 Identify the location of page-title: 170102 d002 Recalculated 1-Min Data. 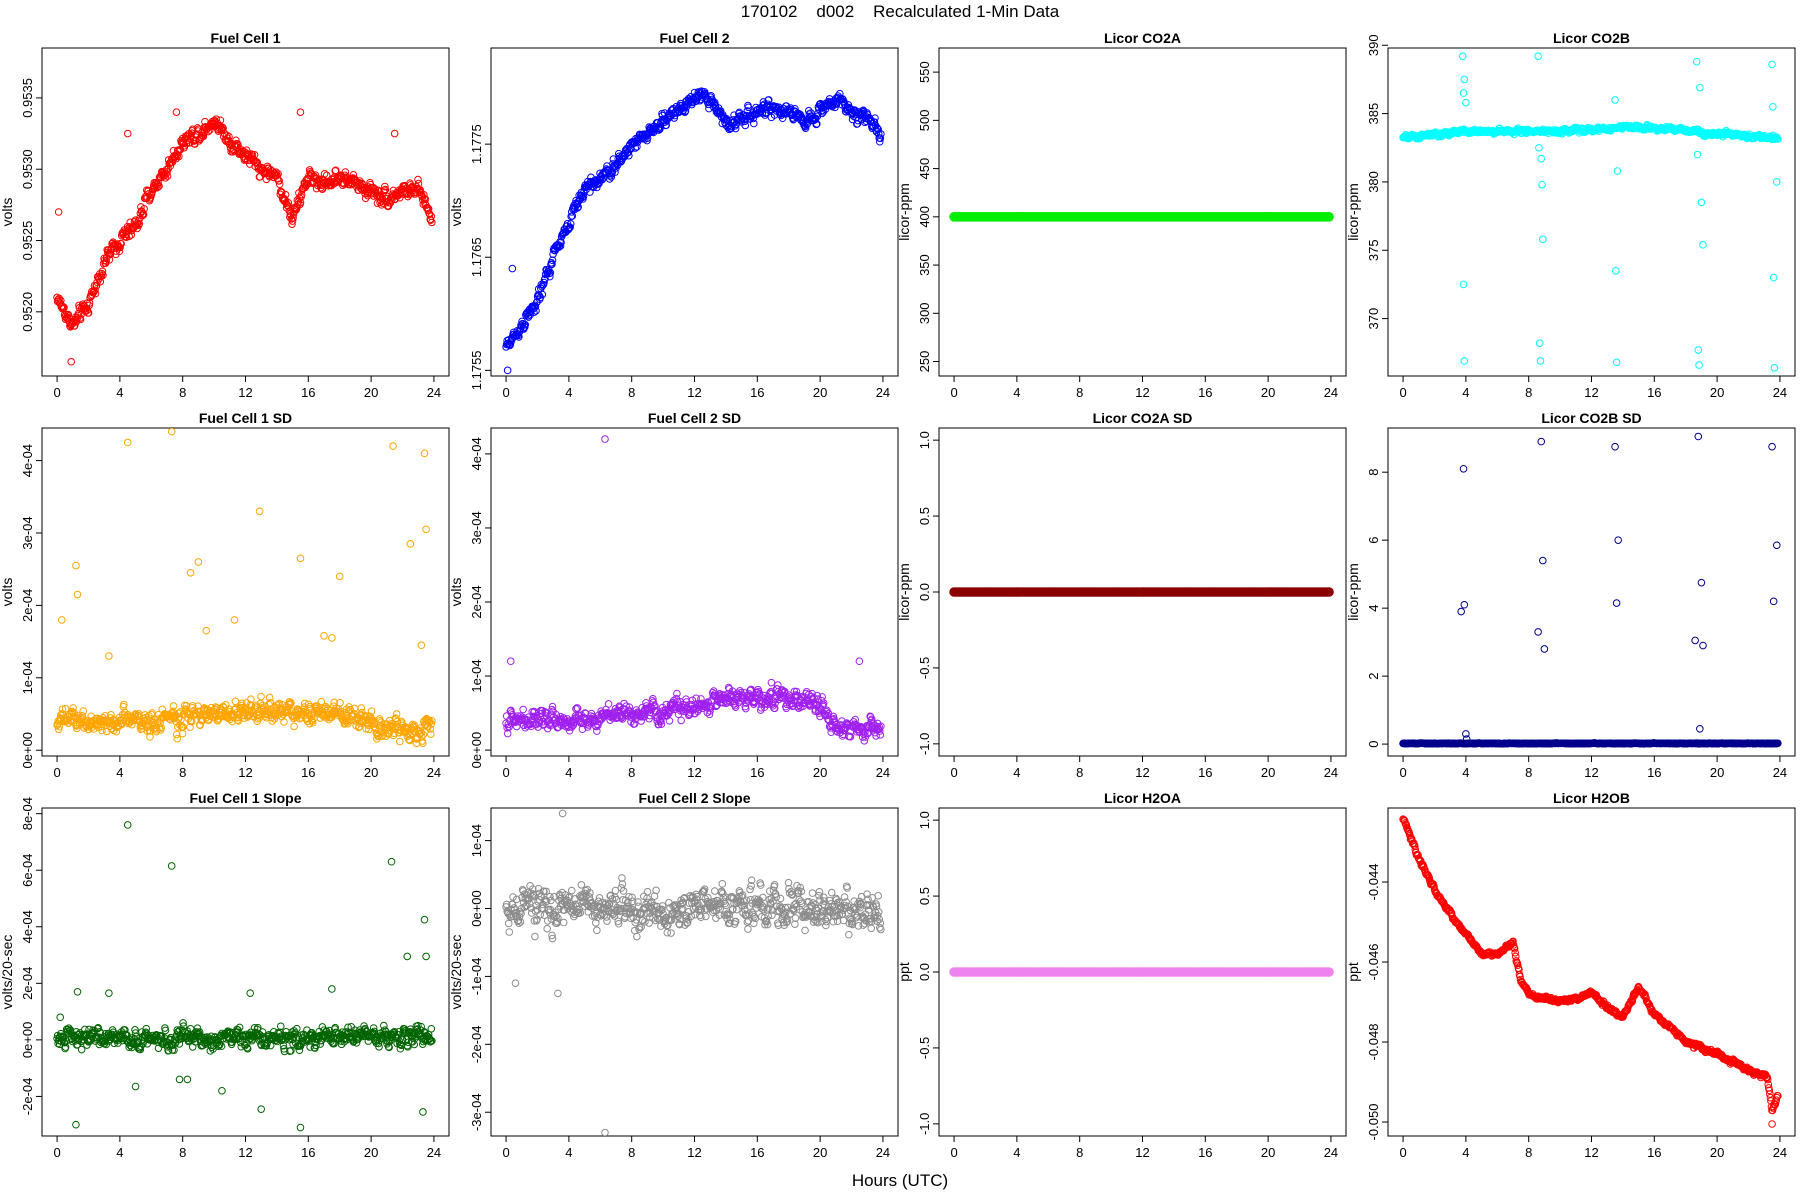
(900, 11).